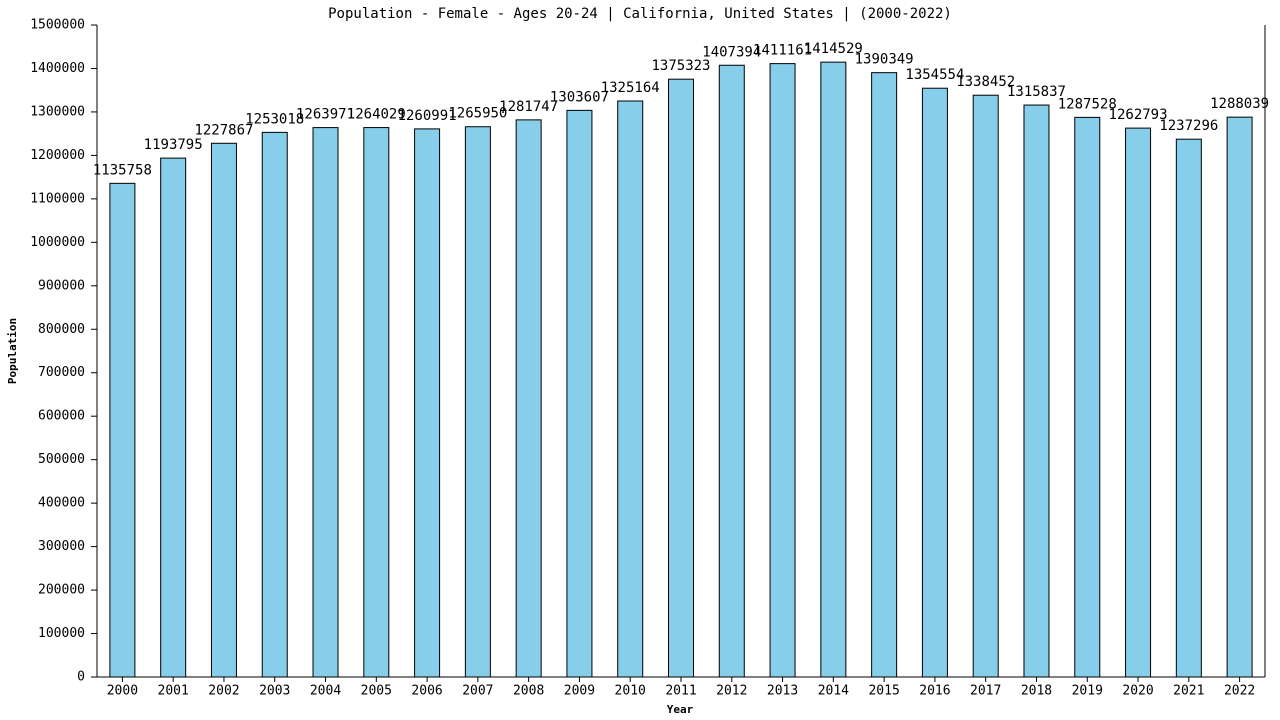 The width and height of the screenshot is (1280, 720). What do you see at coordinates (173, 145) in the screenshot?
I see `value-label: 1193795` at bounding box center [173, 145].